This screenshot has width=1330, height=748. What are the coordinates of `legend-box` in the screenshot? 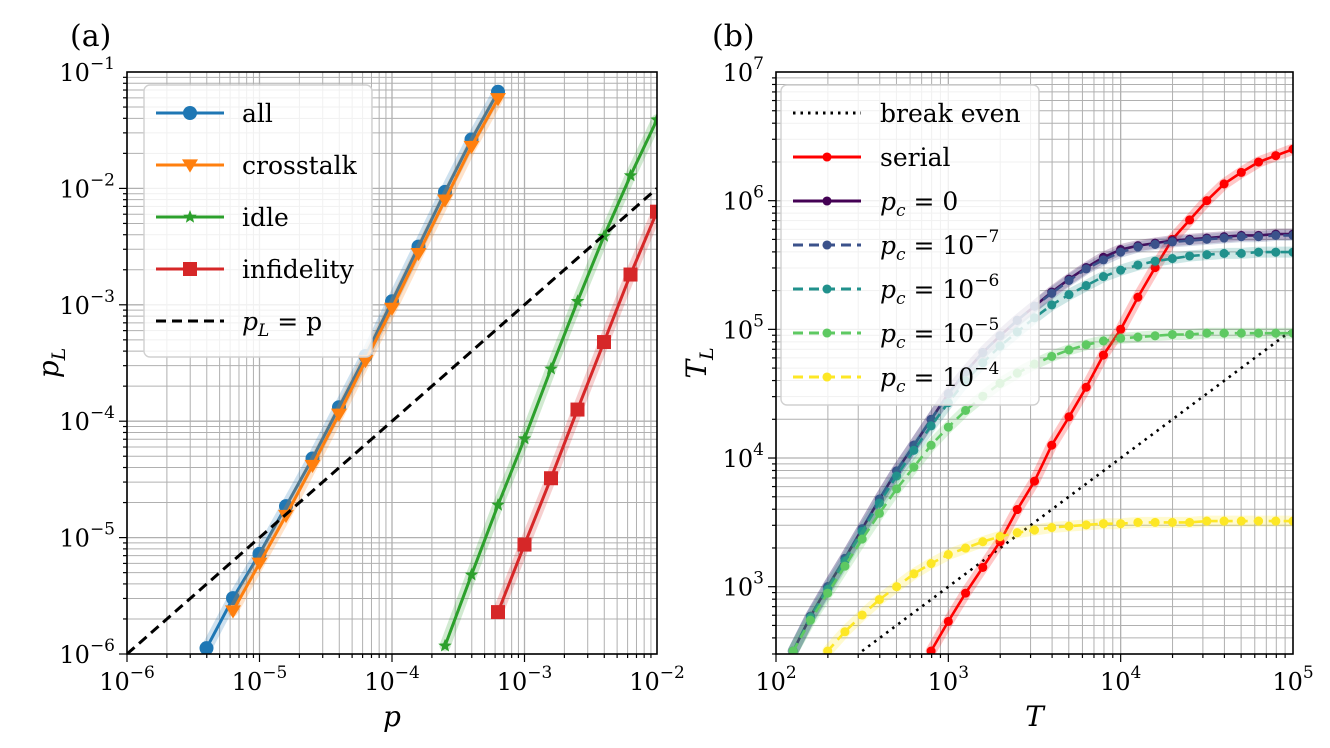 It's located at (258, 221).